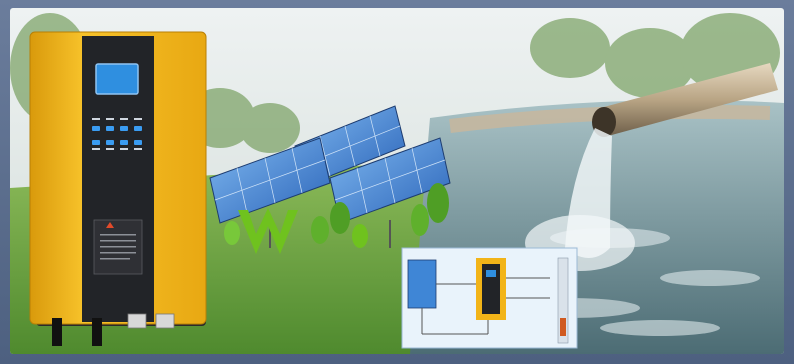 The width and height of the screenshot is (794, 364). I want to click on solar-panel-array, so click(330, 176).